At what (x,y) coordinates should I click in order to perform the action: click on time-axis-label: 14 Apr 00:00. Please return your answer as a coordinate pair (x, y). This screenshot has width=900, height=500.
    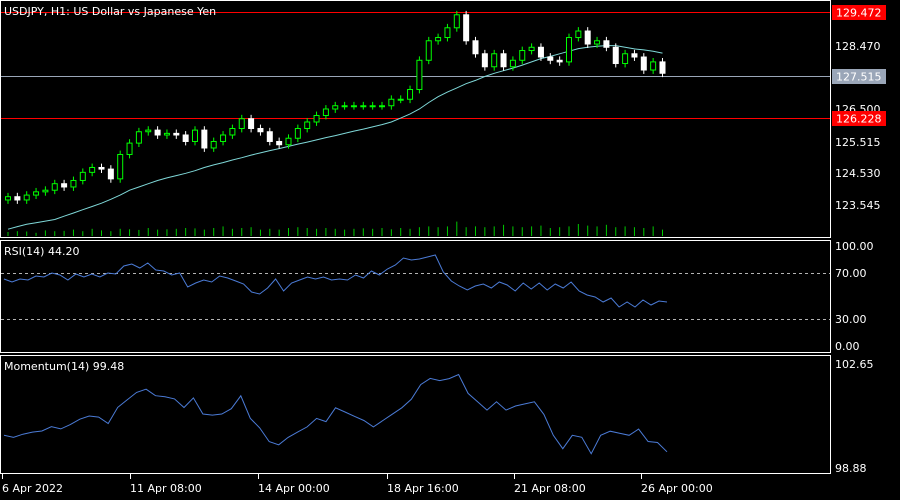
    Looking at the image, I should click on (294, 488).